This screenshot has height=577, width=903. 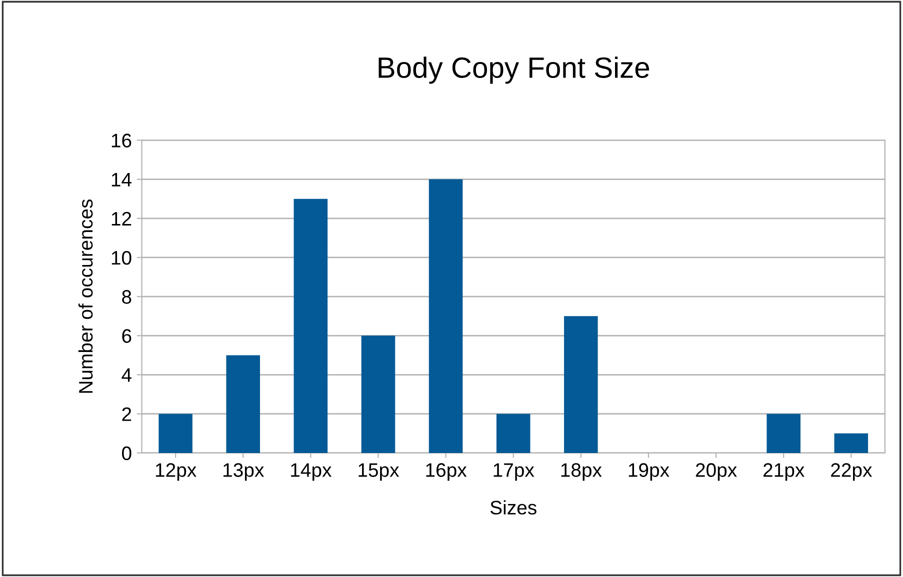 What do you see at coordinates (122, 179) in the screenshot?
I see `y-tick-label: 14` at bounding box center [122, 179].